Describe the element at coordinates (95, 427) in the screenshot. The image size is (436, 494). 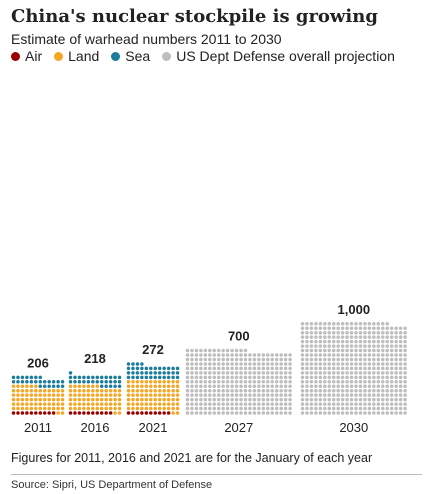
I see `category-label-2016: 2016` at that location.